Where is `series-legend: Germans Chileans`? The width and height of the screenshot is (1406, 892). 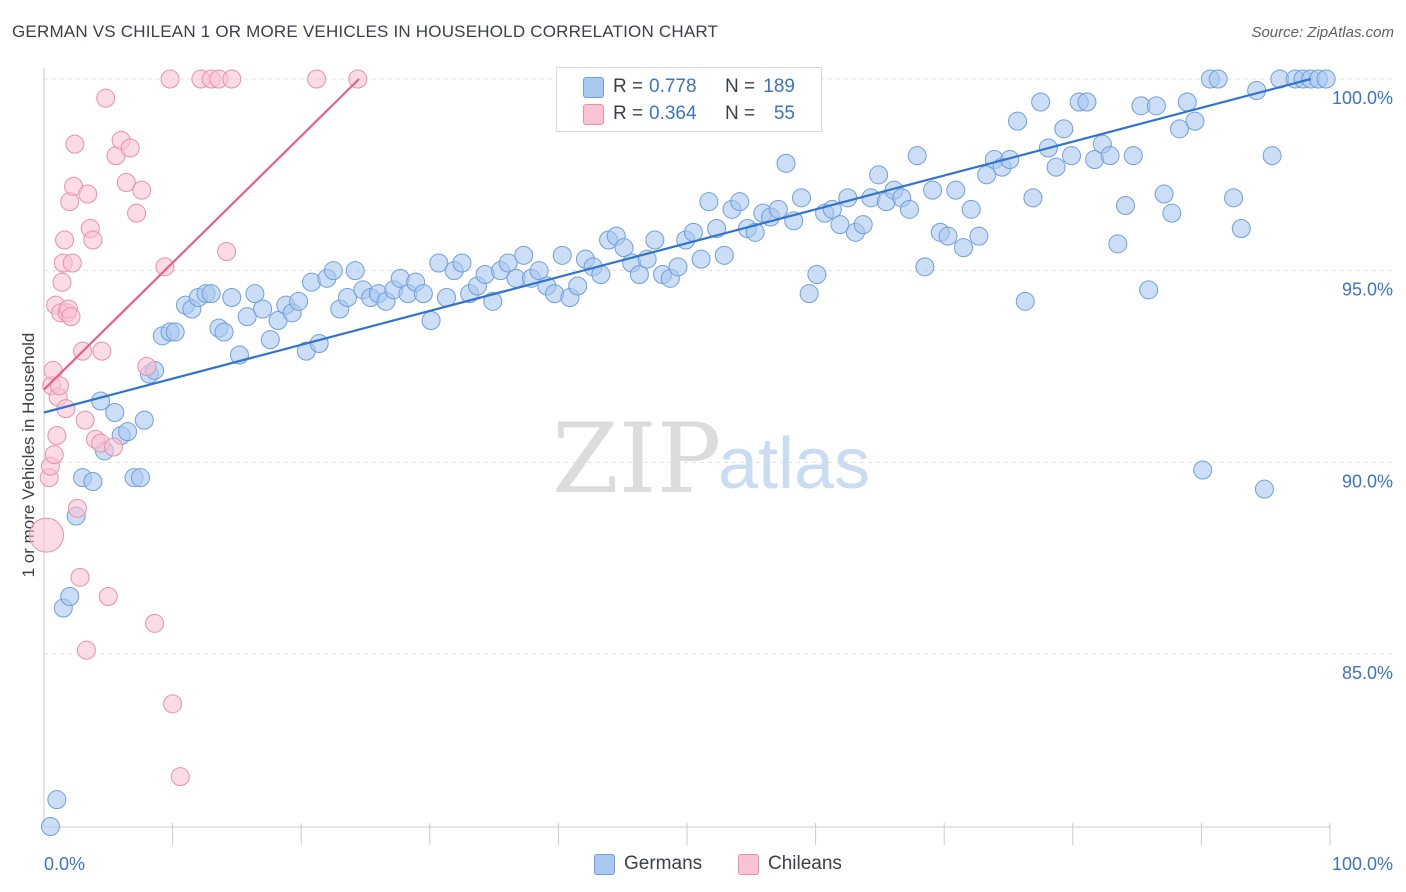 series-legend: Germans Chileans is located at coordinates (703, 865).